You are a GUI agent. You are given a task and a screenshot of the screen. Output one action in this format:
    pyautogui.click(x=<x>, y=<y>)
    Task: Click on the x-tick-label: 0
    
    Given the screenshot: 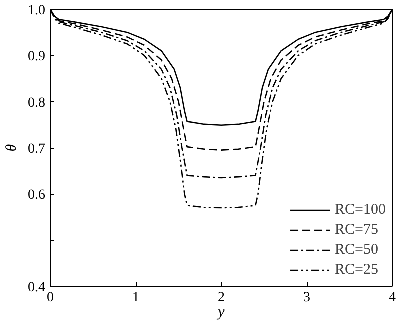 What is the action you would take?
    pyautogui.click(x=50, y=298)
    